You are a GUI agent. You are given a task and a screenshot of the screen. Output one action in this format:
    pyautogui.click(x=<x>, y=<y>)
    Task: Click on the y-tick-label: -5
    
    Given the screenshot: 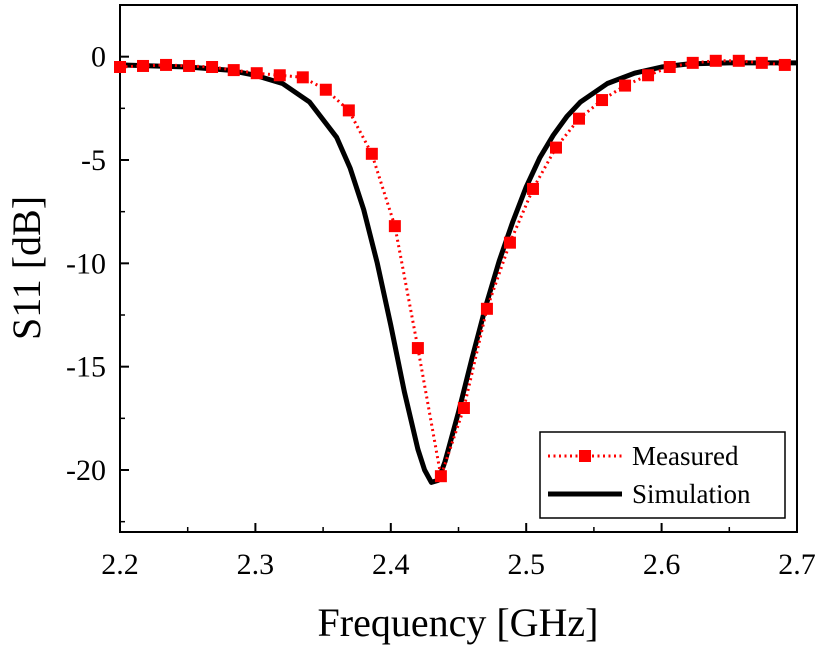 What is the action you would take?
    pyautogui.click(x=93, y=160)
    